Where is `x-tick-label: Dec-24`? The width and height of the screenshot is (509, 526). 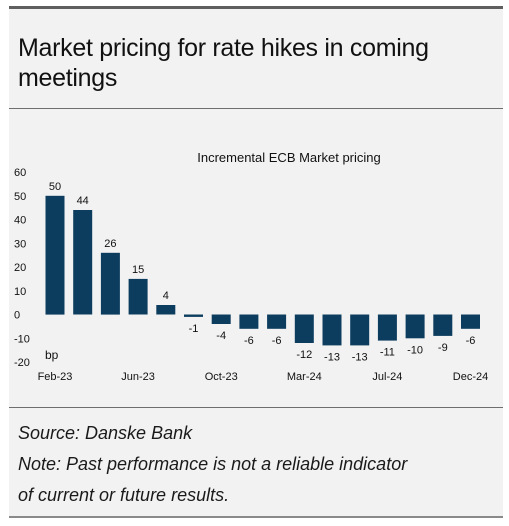
x-tick-label: Dec-24 is located at coordinates (470, 377).